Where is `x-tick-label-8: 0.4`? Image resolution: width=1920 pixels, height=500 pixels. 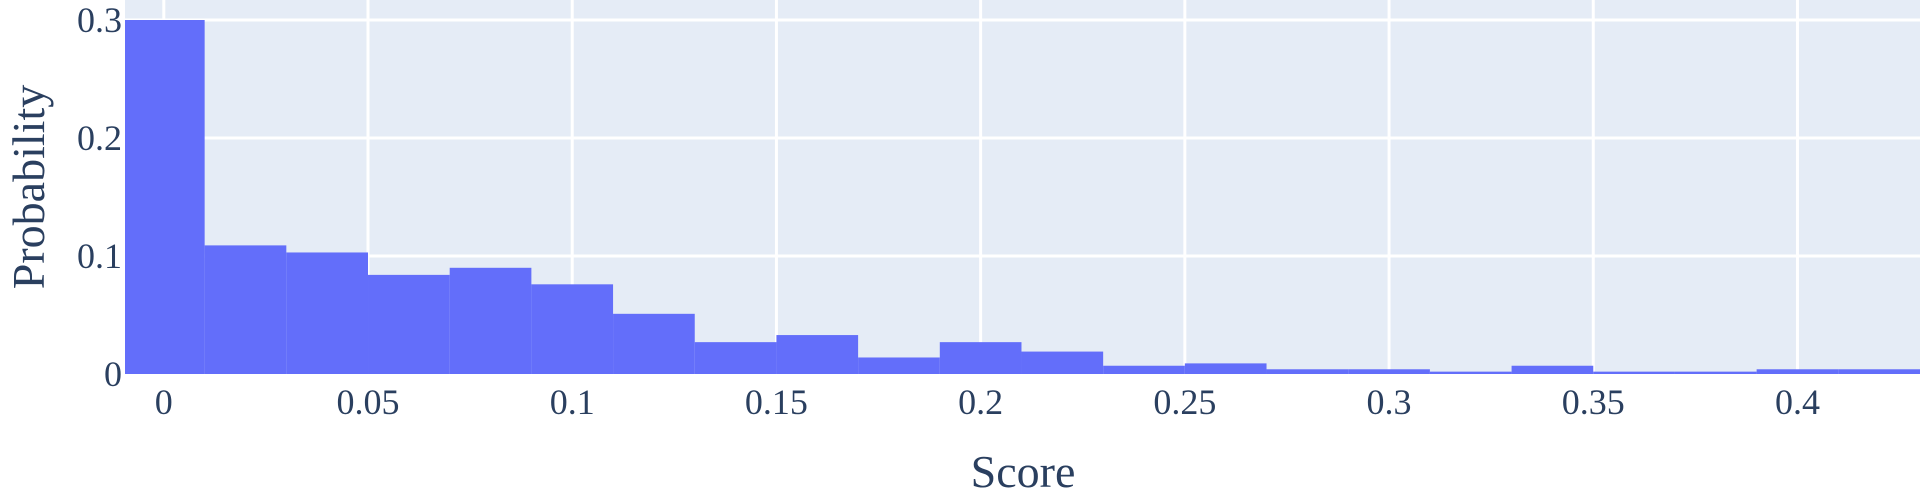 x-tick-label-8: 0.4 is located at coordinates (1797, 402).